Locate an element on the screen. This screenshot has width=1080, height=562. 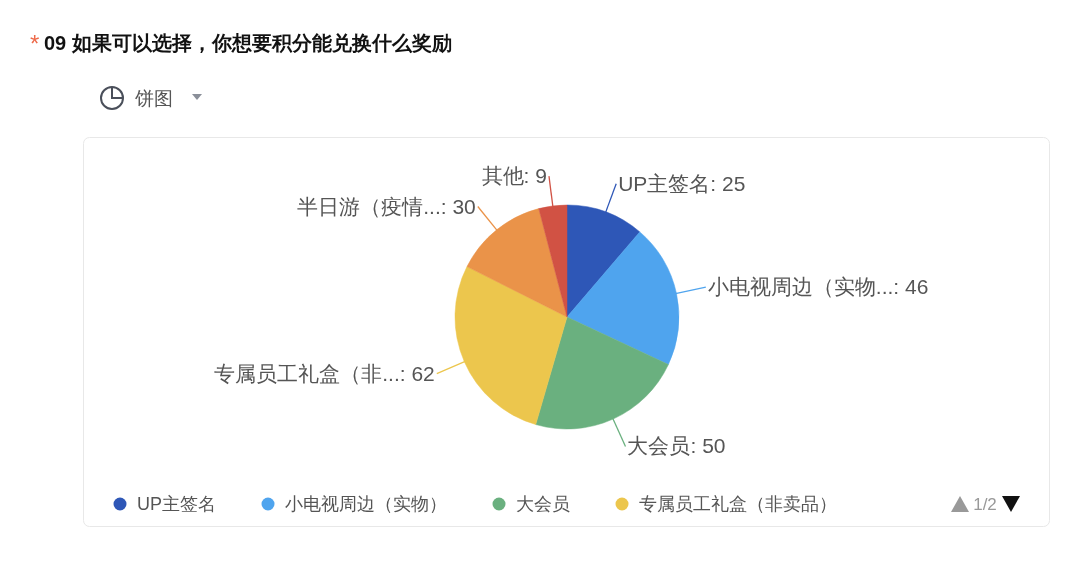
annotation: 饼图 is located at coordinates (154, 98).